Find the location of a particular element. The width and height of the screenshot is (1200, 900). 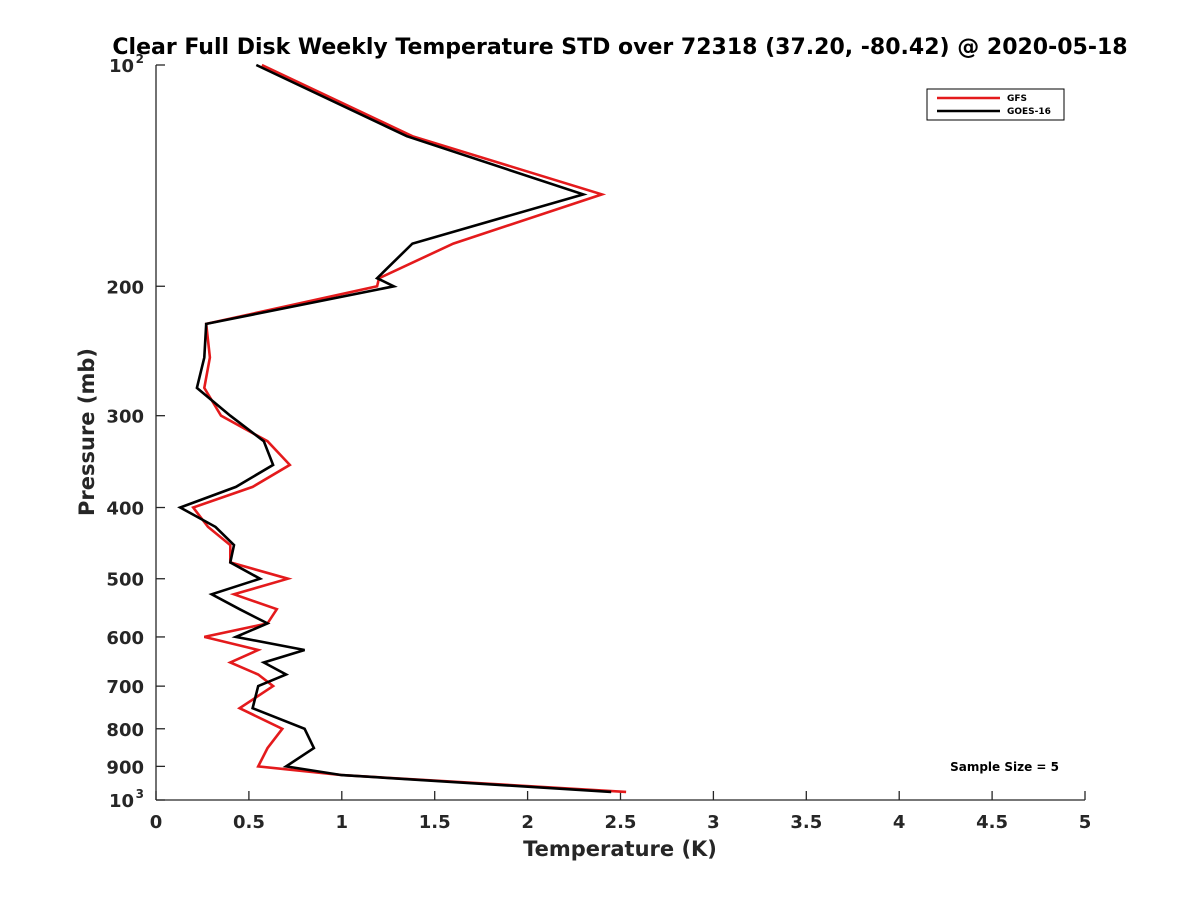

legend-box is located at coordinates (995, 104).